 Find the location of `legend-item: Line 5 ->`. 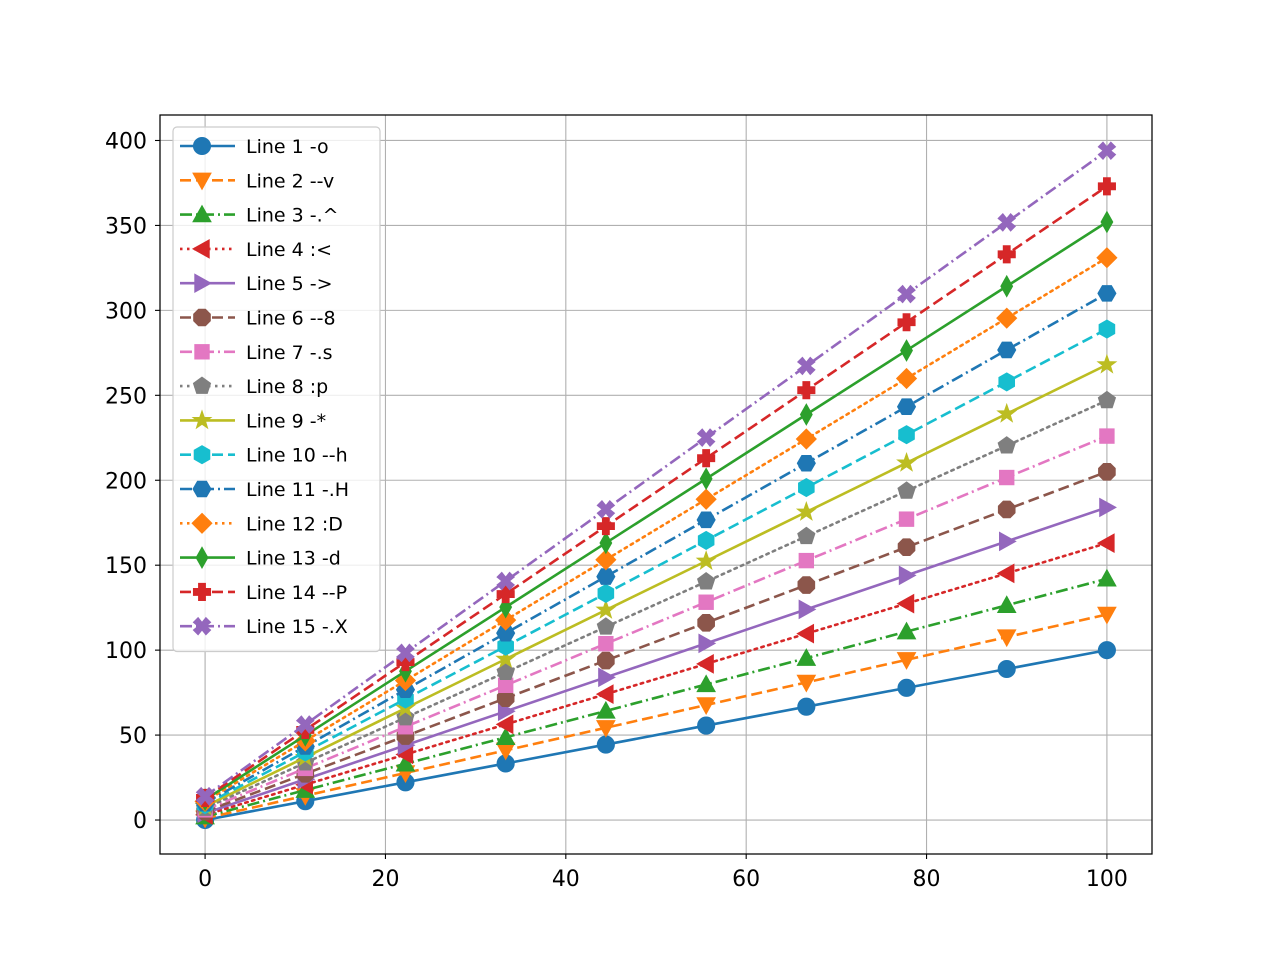

legend-item: Line 5 -> is located at coordinates (256, 284).